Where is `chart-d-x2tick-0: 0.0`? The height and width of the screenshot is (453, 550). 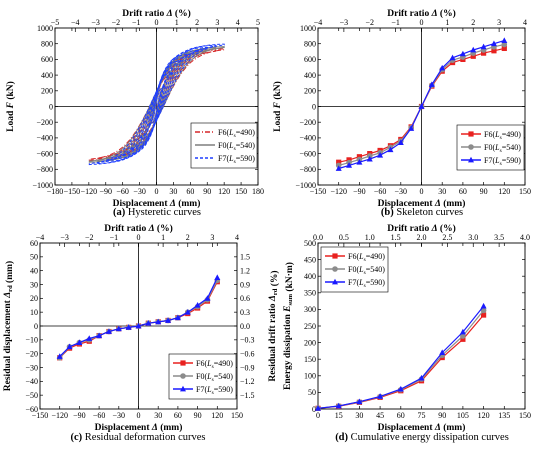 chart-d-x2tick-0: 0.0 is located at coordinates (318, 237).